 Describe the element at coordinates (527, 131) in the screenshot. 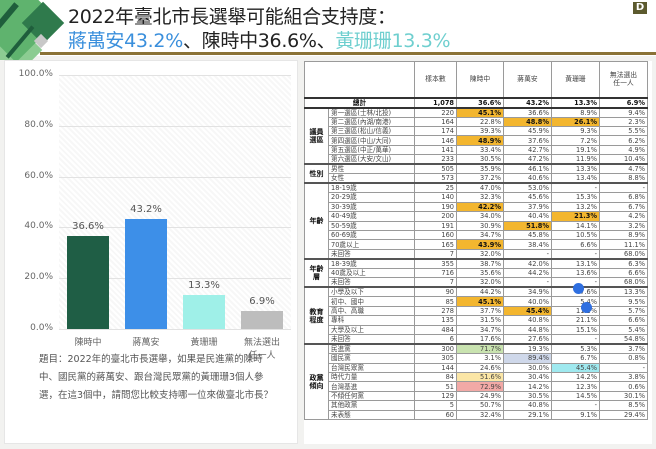

I see `cell: 45.9%` at that location.